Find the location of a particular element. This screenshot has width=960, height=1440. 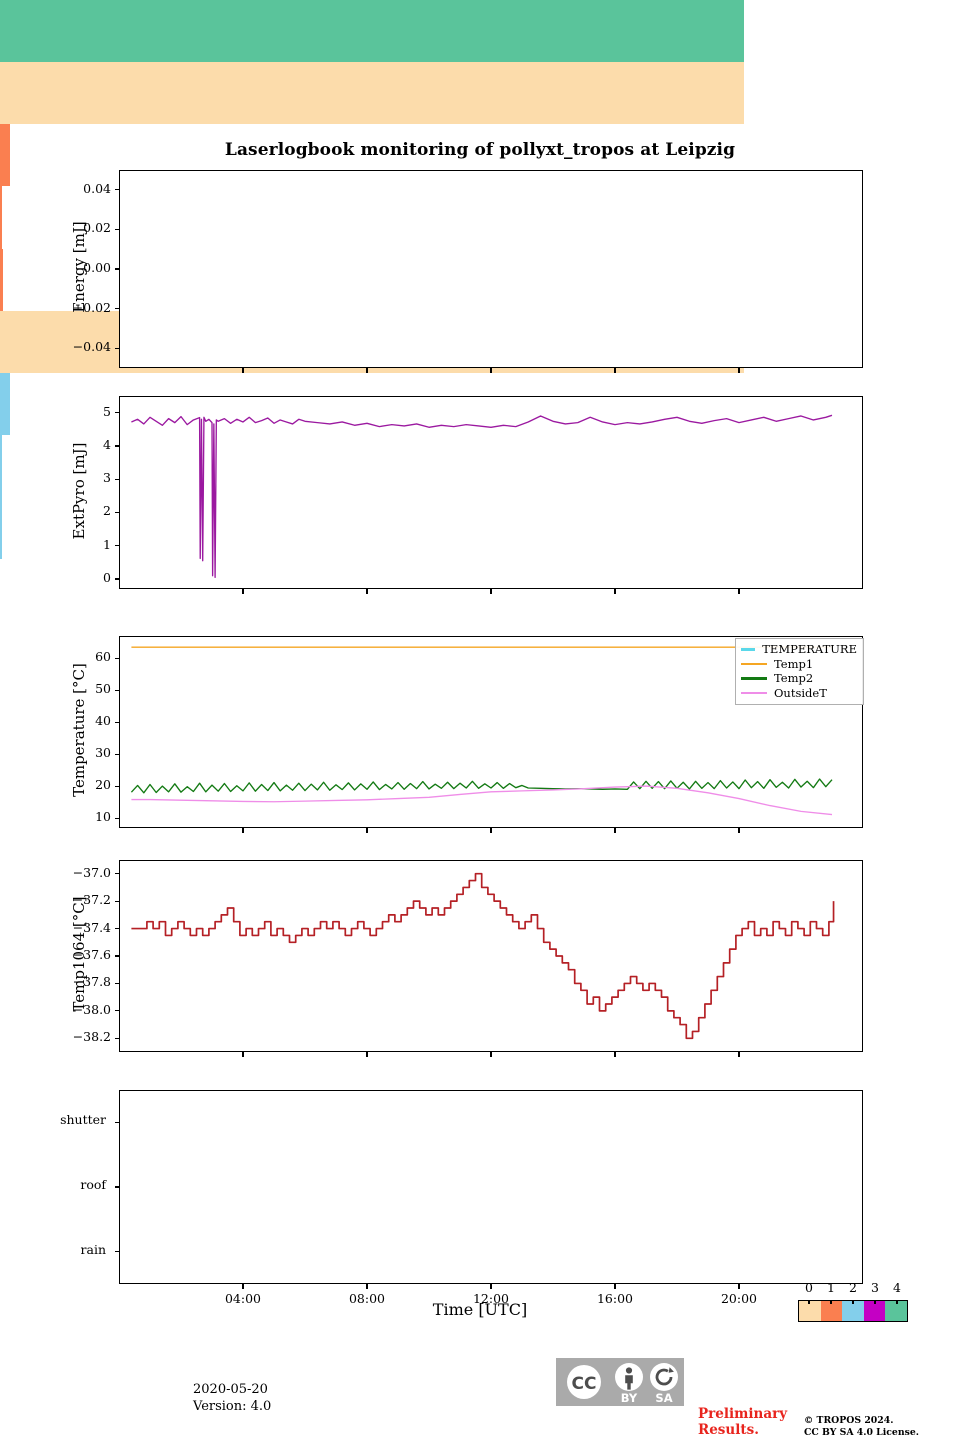

temp1064-panel-traces is located at coordinates (483, 956).